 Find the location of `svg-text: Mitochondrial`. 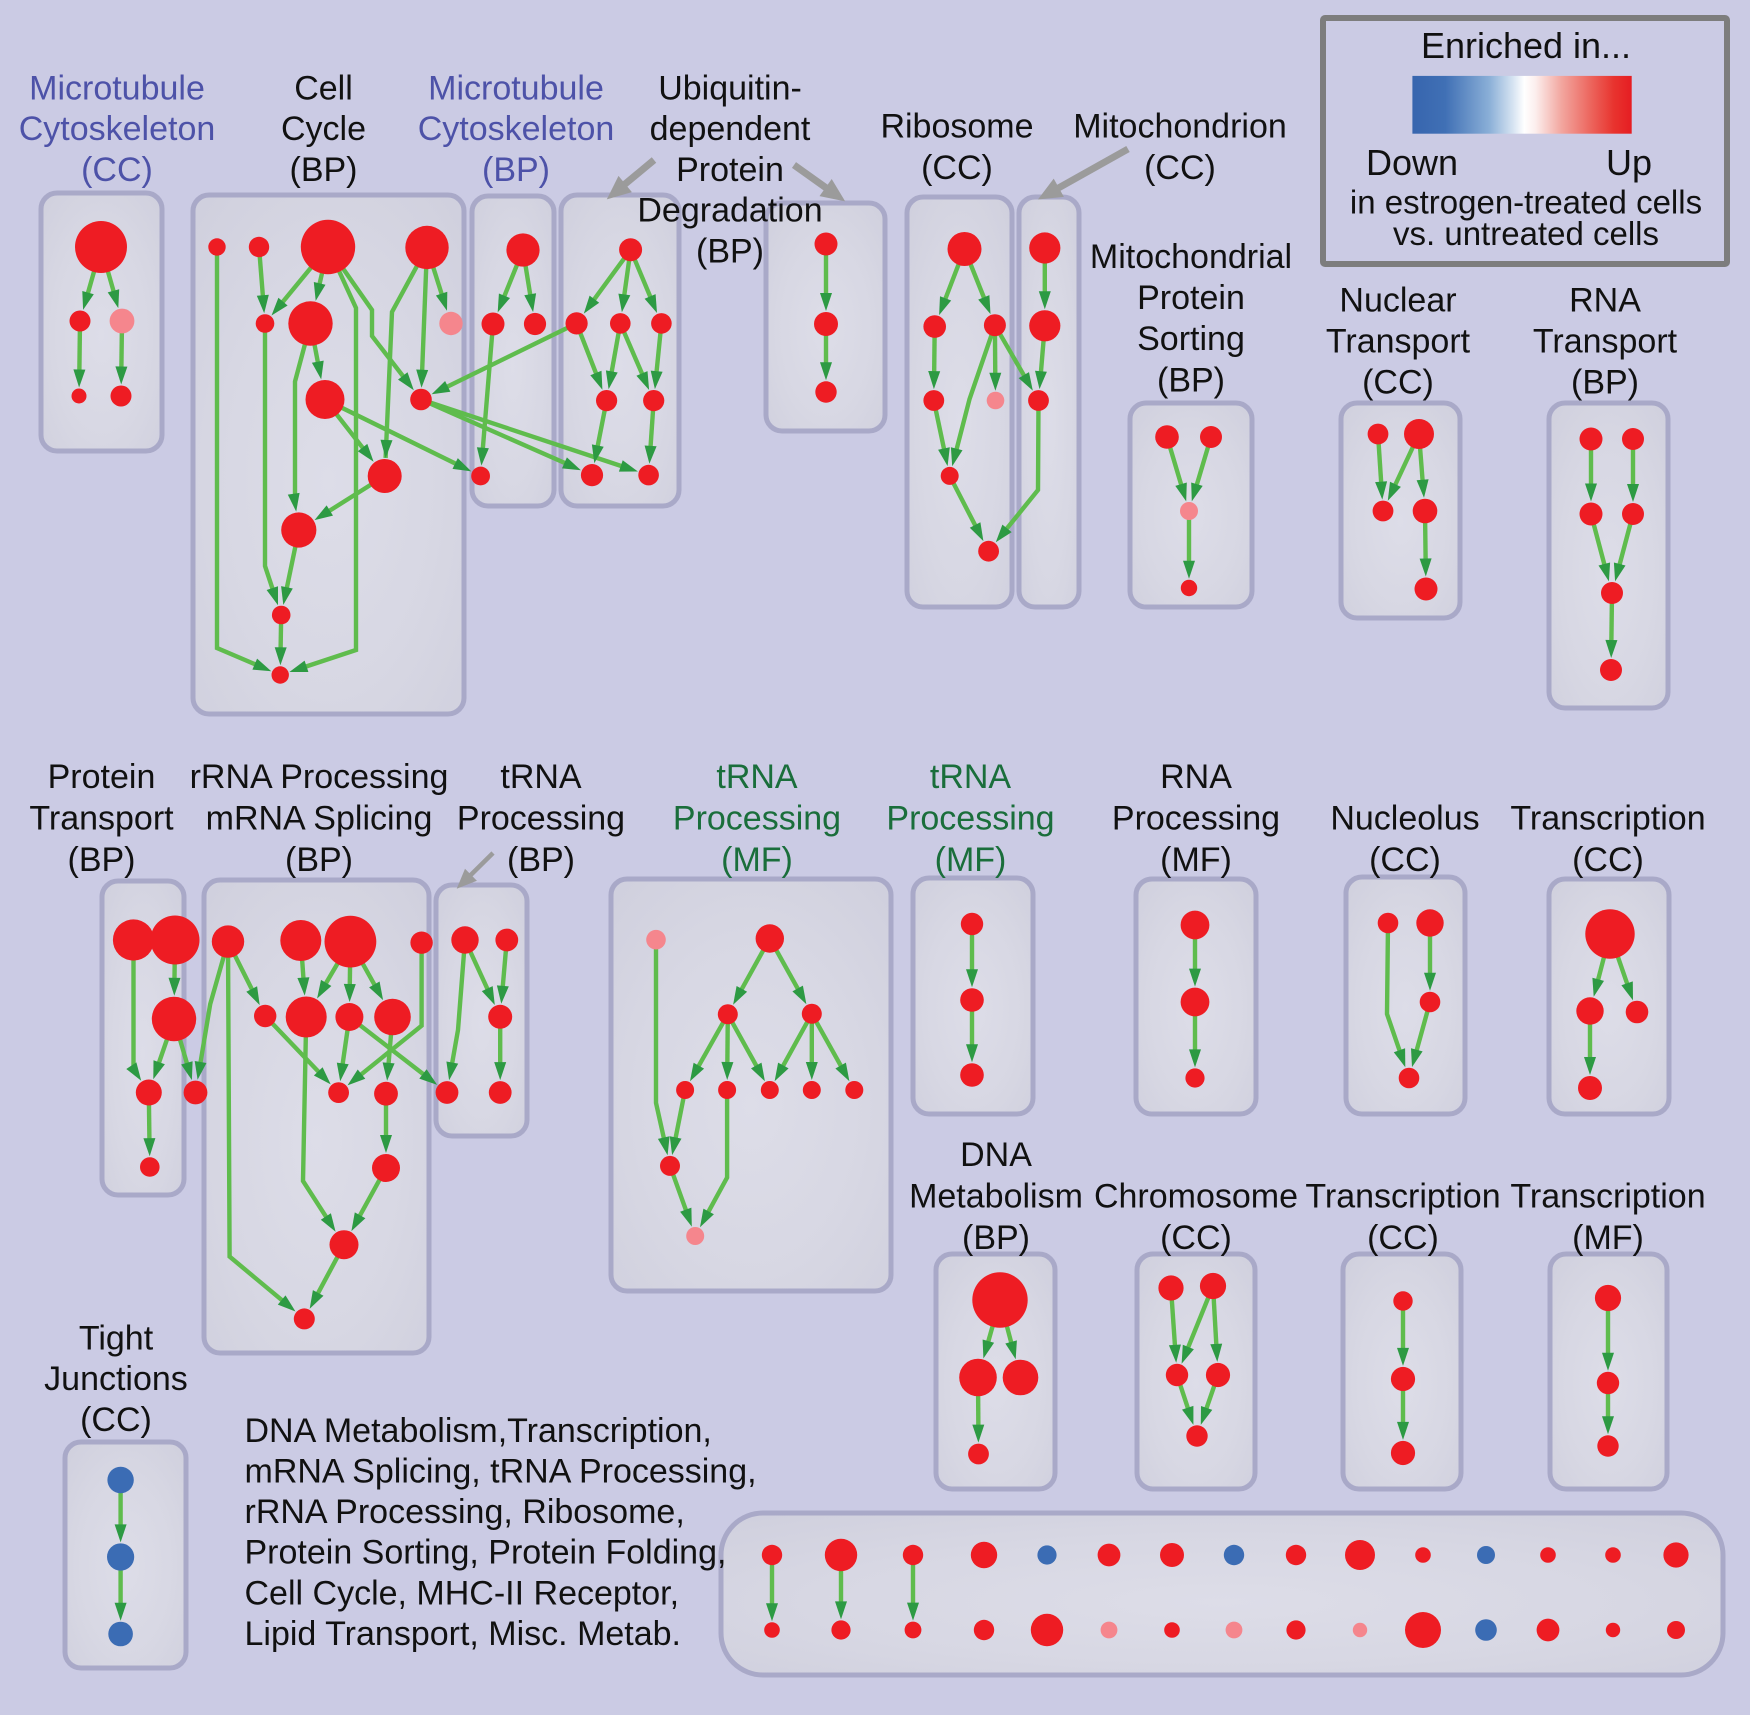

svg-text: Mitochondrial is located at coordinates (1191, 257).